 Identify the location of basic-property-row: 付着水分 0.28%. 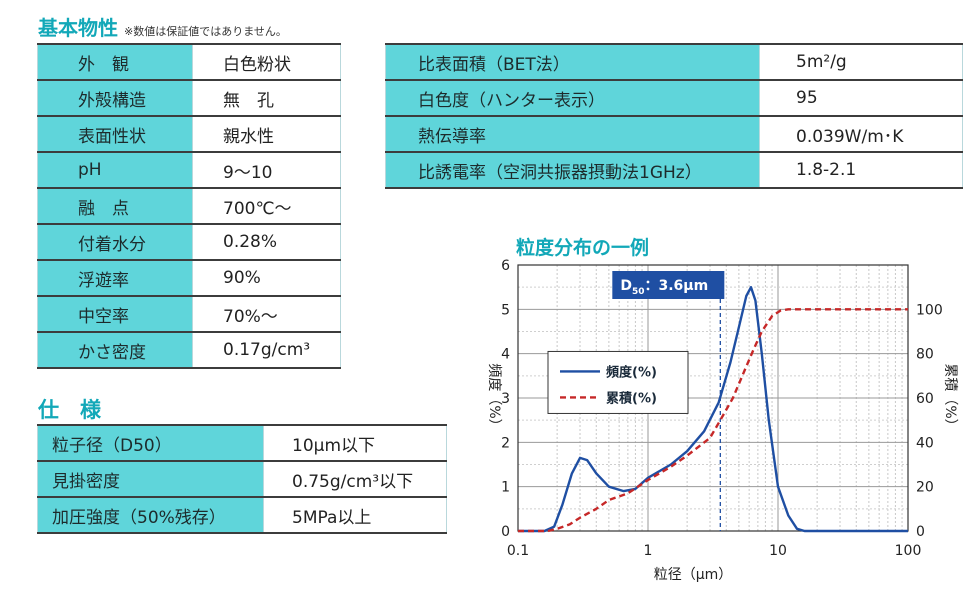
(189, 242).